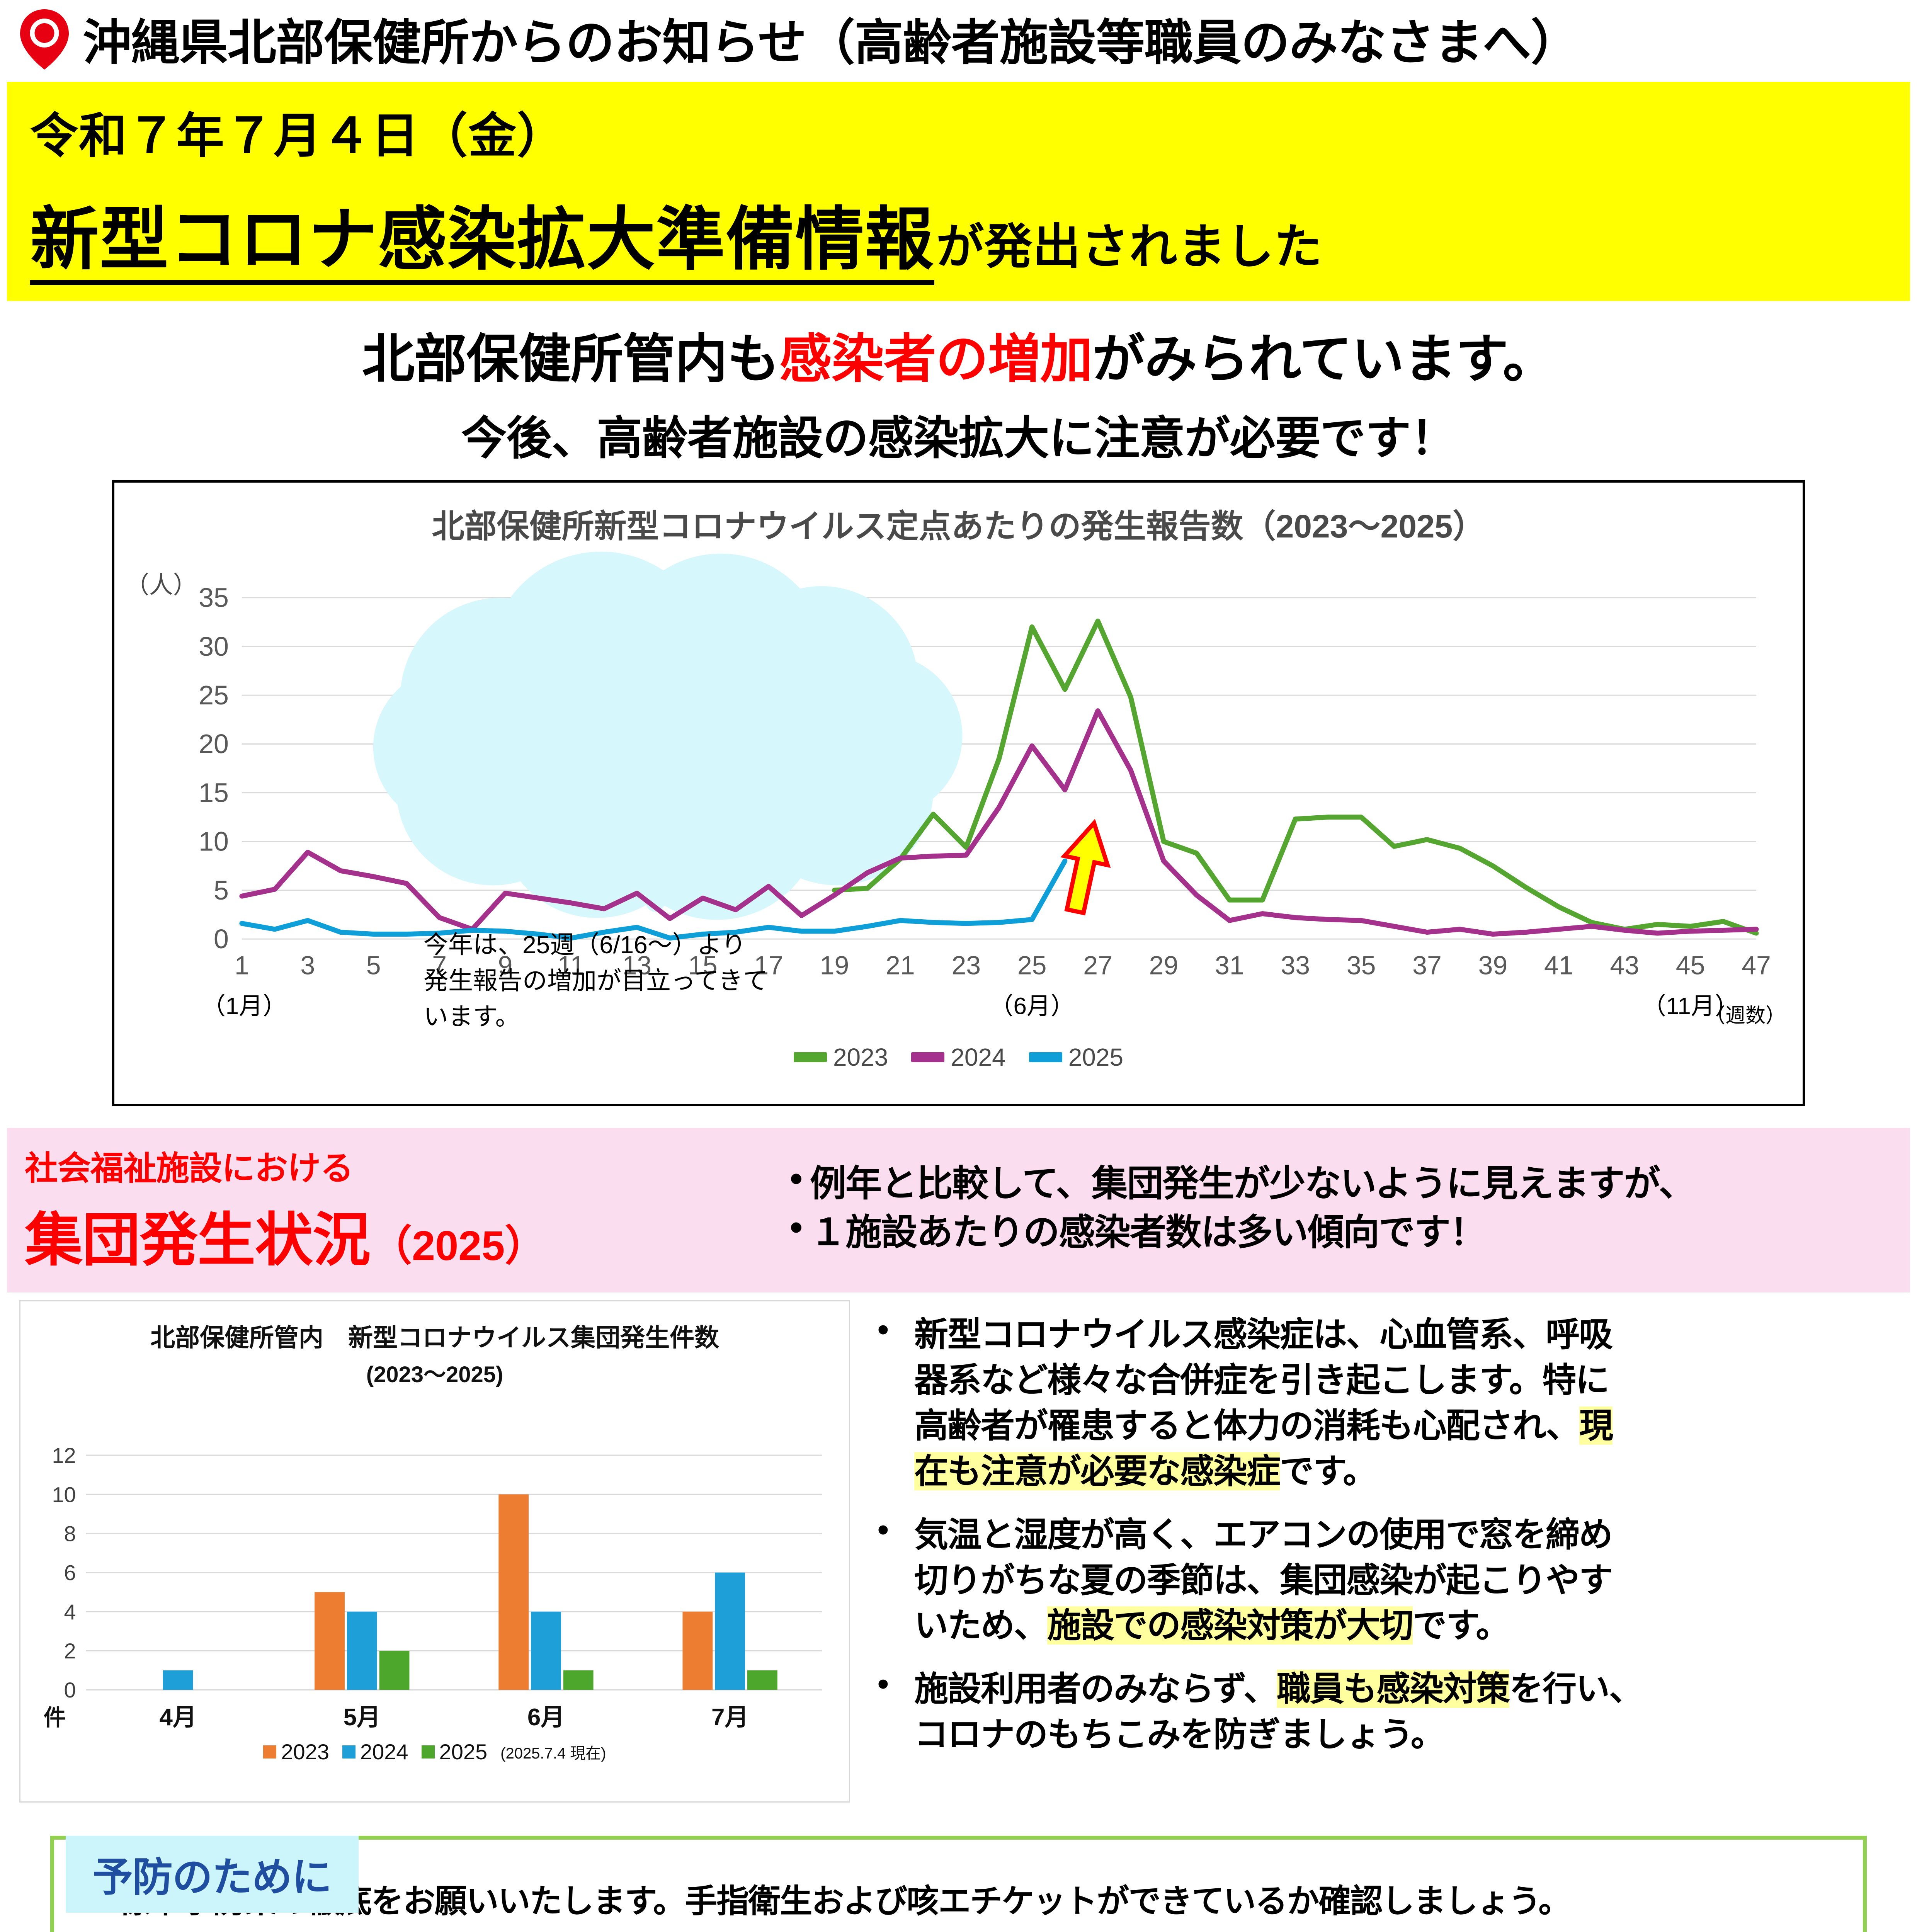 The width and height of the screenshot is (1917, 1932). I want to click on group-outbreak-subtitle: 社会福祉施設における, so click(189, 1169).